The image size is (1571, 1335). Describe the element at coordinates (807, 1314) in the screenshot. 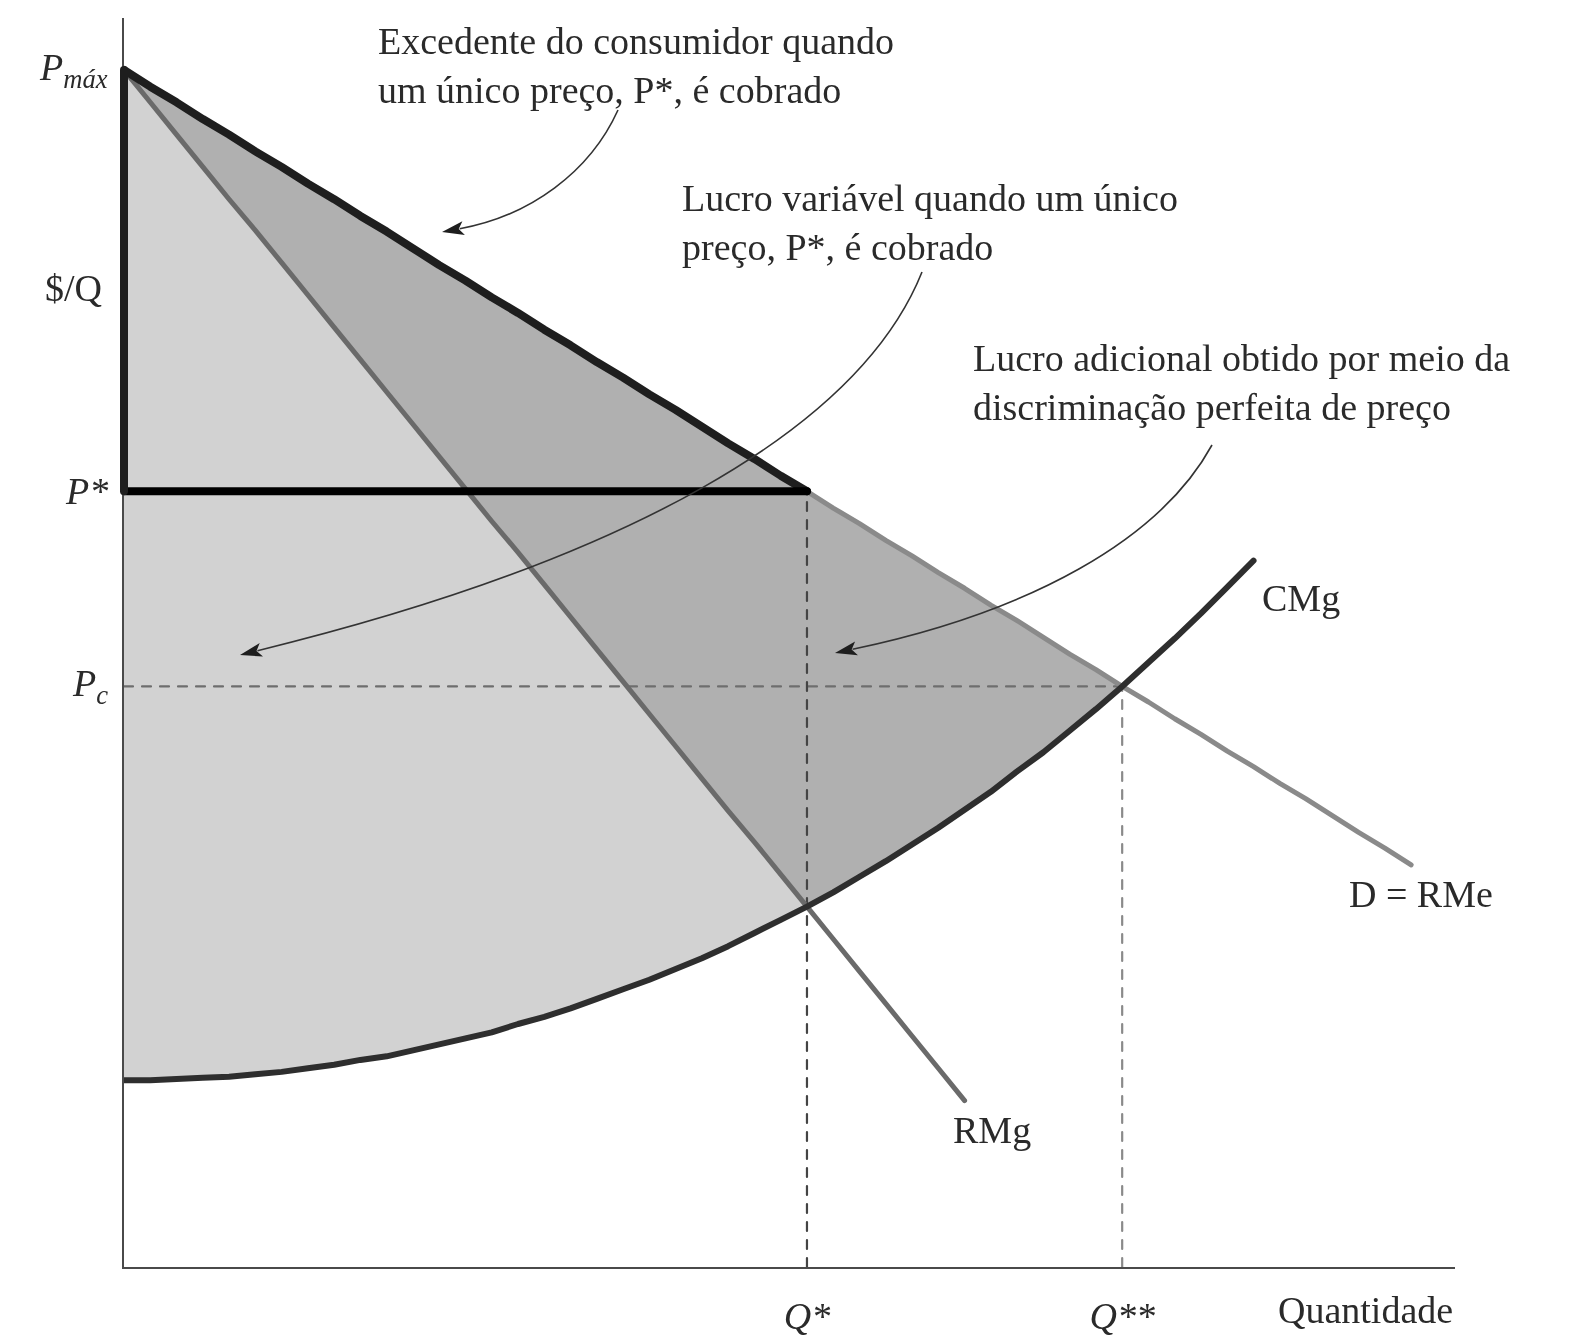

I see `x-tick-label: Q*` at that location.